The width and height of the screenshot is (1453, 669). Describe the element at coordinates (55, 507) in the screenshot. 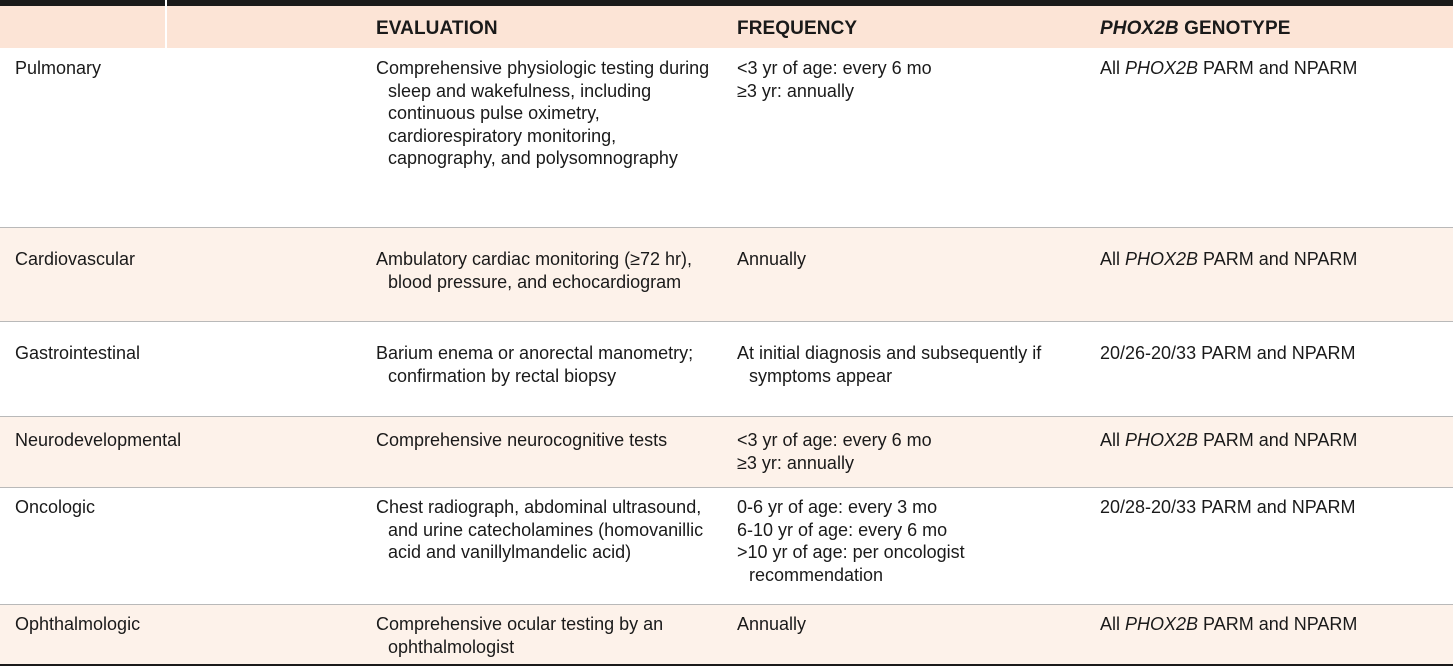

I see `cell-area-oncologic: Oncologic` at that location.